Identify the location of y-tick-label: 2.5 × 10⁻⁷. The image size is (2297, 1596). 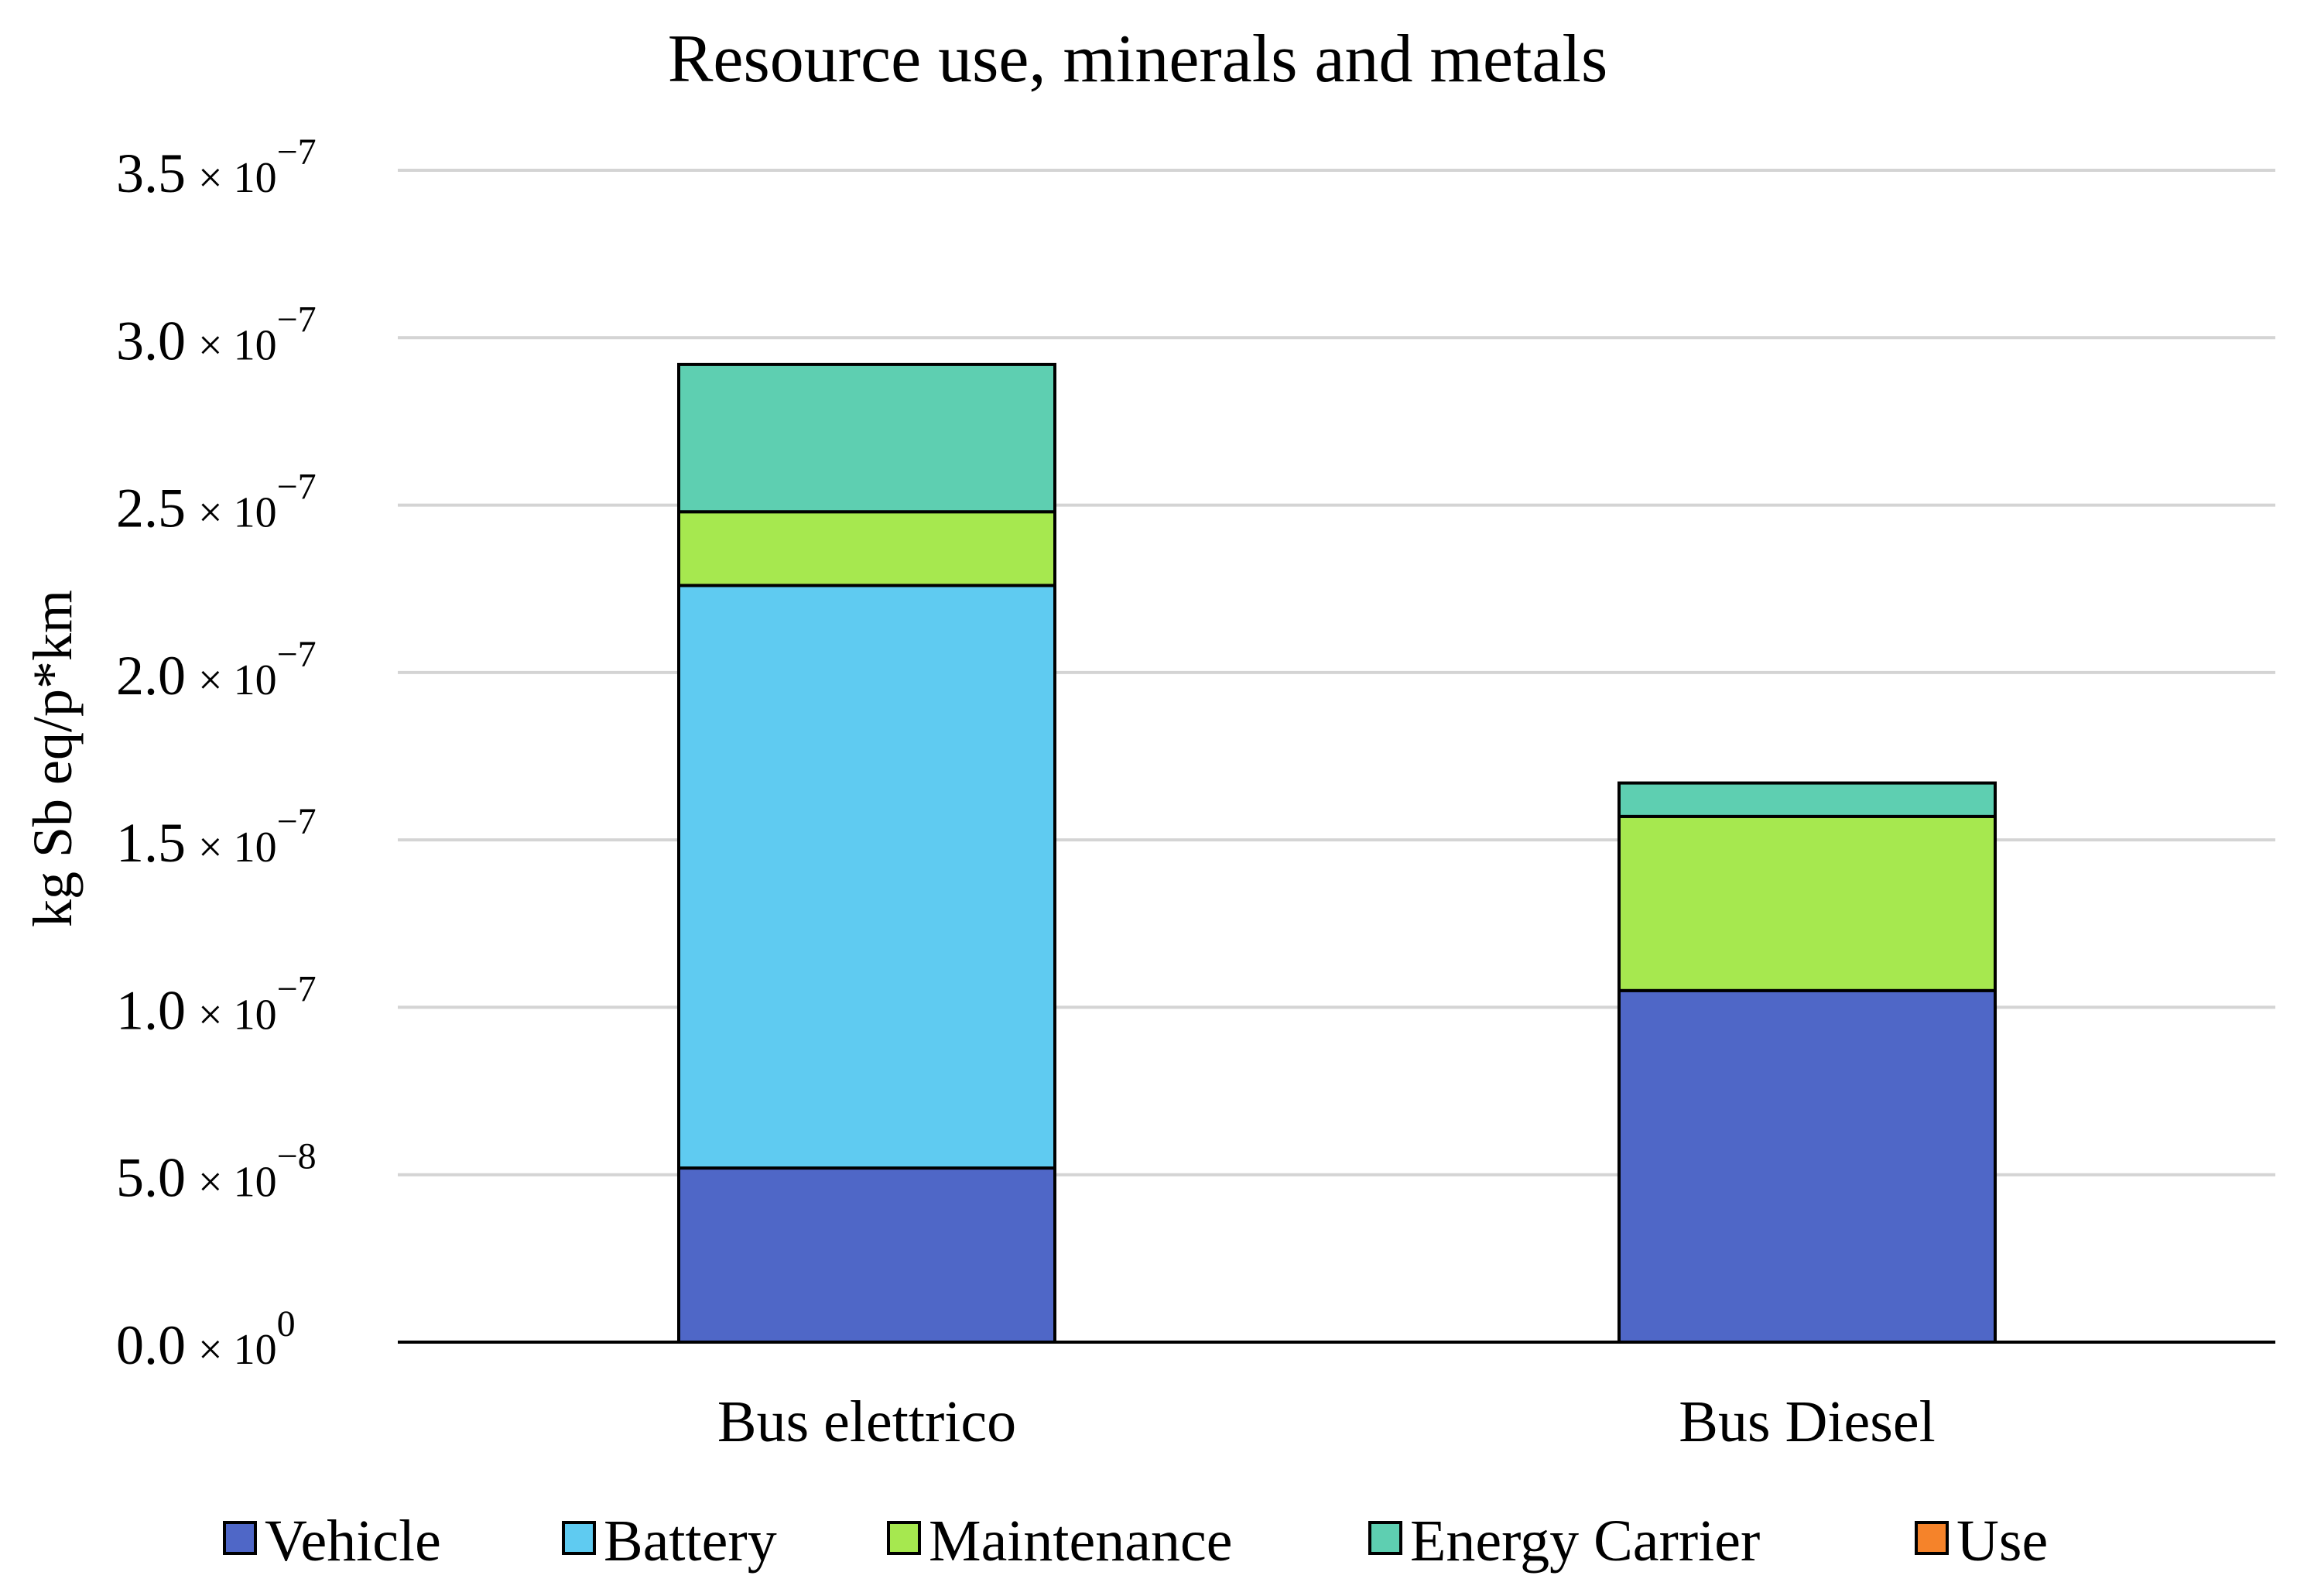
(216, 503).